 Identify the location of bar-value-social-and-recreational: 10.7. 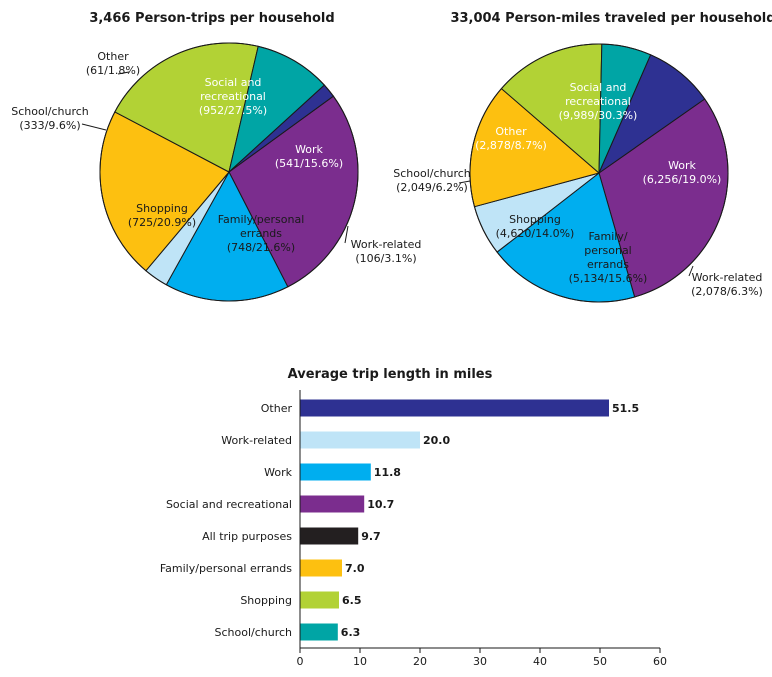
(380, 504).